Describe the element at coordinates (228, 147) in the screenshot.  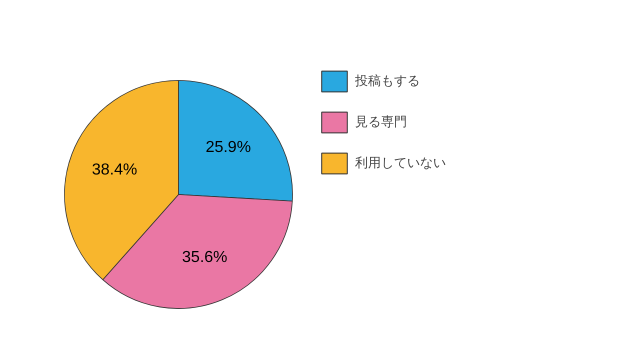
I see `data-label: 25.9%` at that location.